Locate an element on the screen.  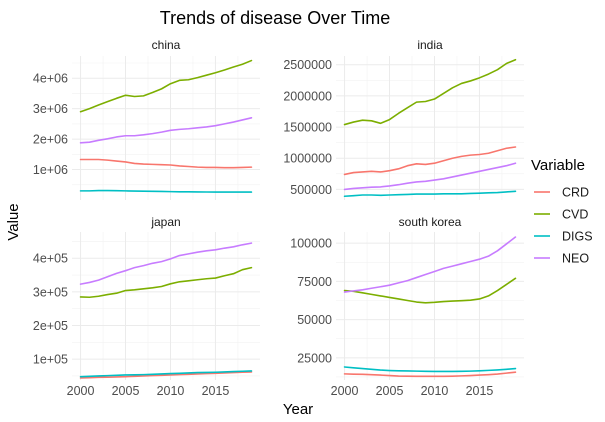
y-tick-label: 25000 is located at coordinates (314, 358).